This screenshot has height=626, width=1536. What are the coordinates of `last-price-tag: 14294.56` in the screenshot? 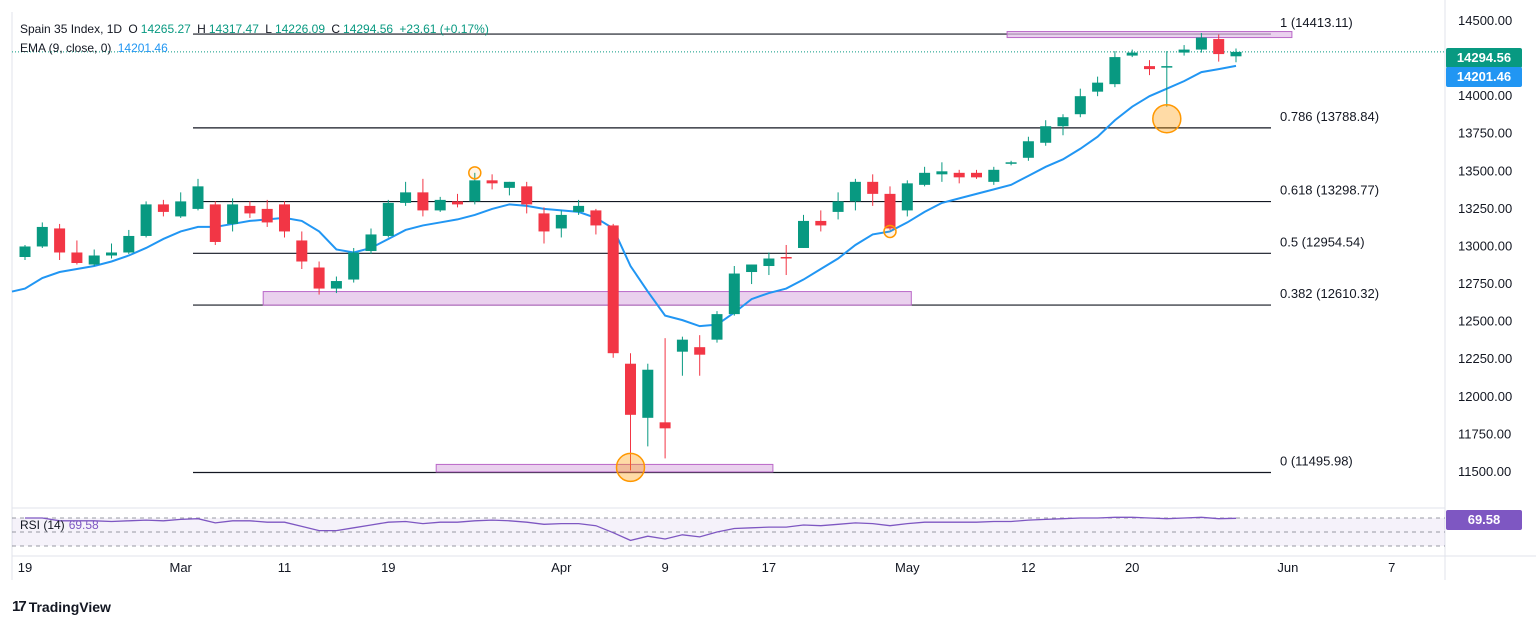 It's located at (1484, 58).